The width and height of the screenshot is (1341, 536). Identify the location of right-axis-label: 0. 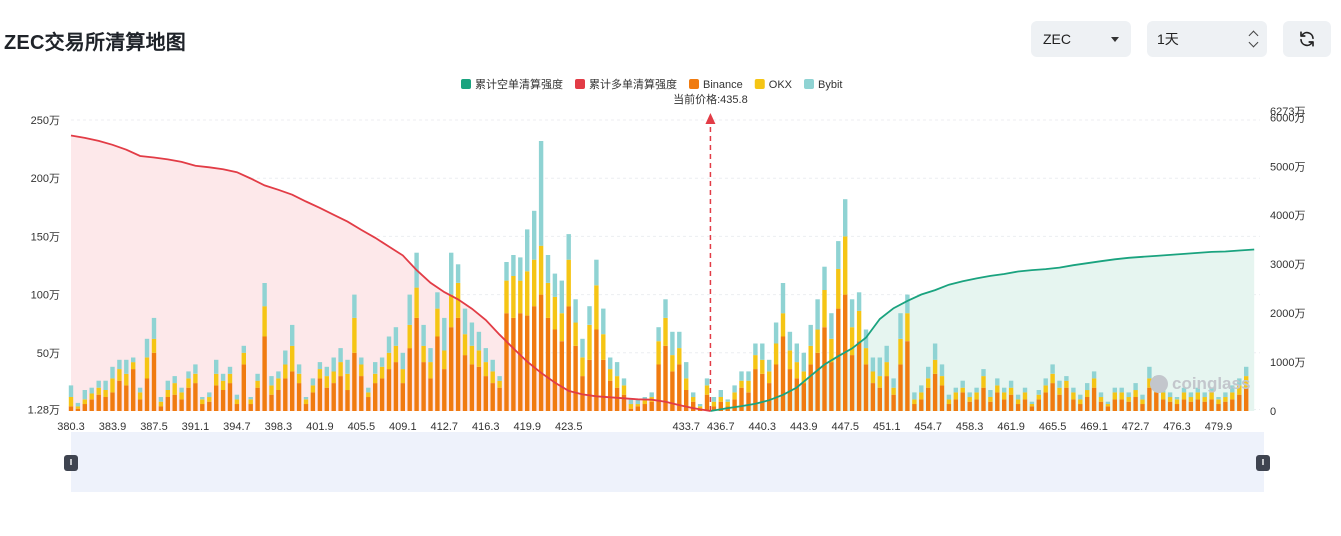
(1273, 412).